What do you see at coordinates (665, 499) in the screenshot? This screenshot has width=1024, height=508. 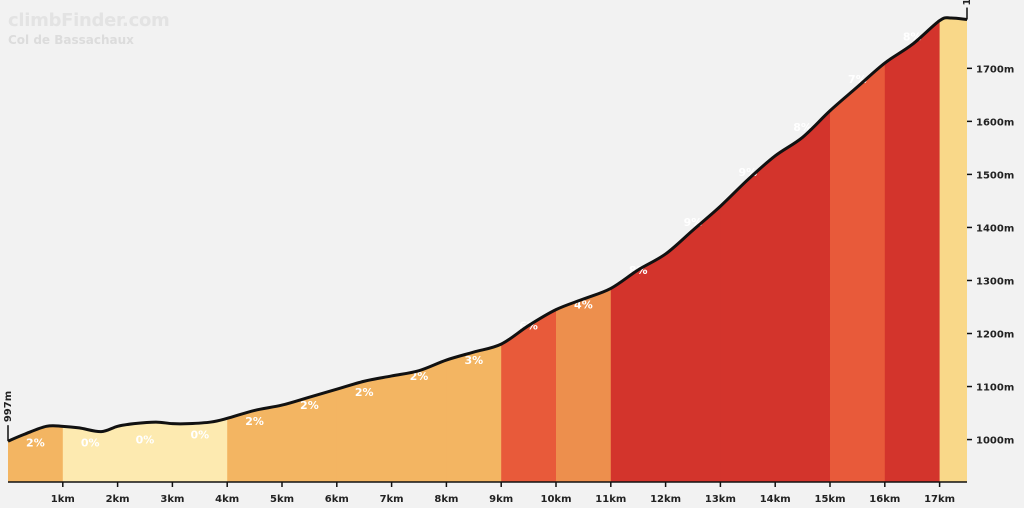 I see `x-tick-label: 12km` at bounding box center [665, 499].